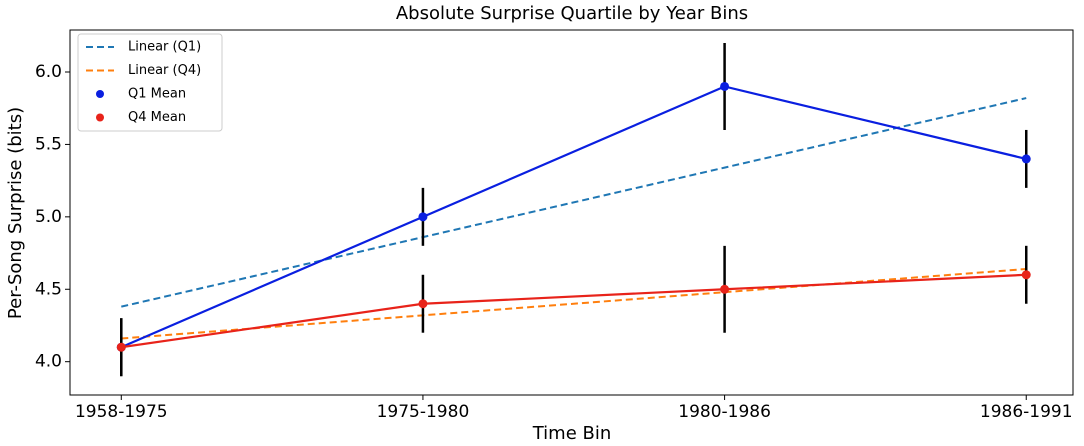  Describe the element at coordinates (572, 13) in the screenshot. I see `chart-title: Absolute Surprise Quartile by Year Bins` at that location.